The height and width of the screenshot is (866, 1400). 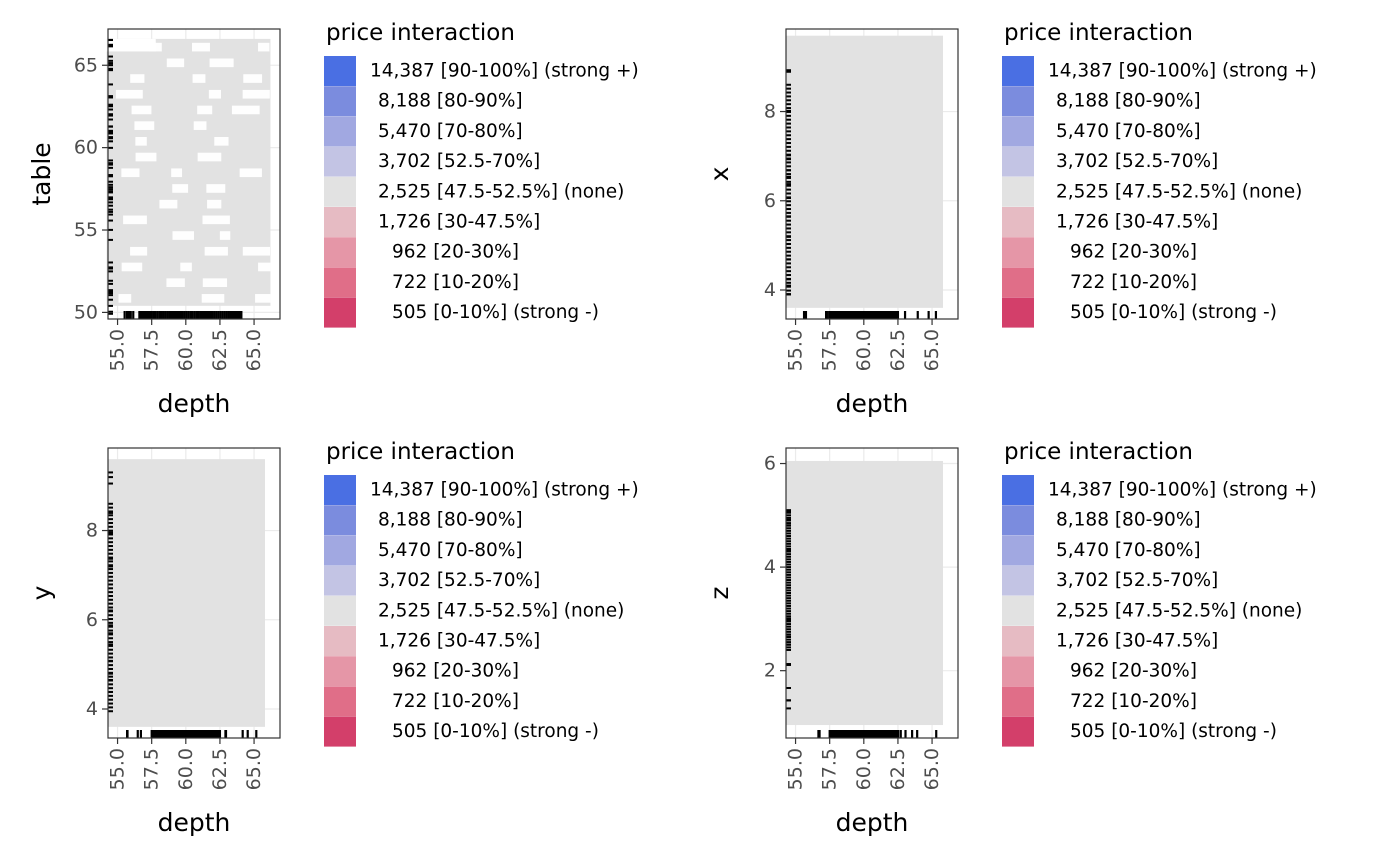 I want to click on legend-label: 8,188 [80-90%], so click(x=1128, y=520).